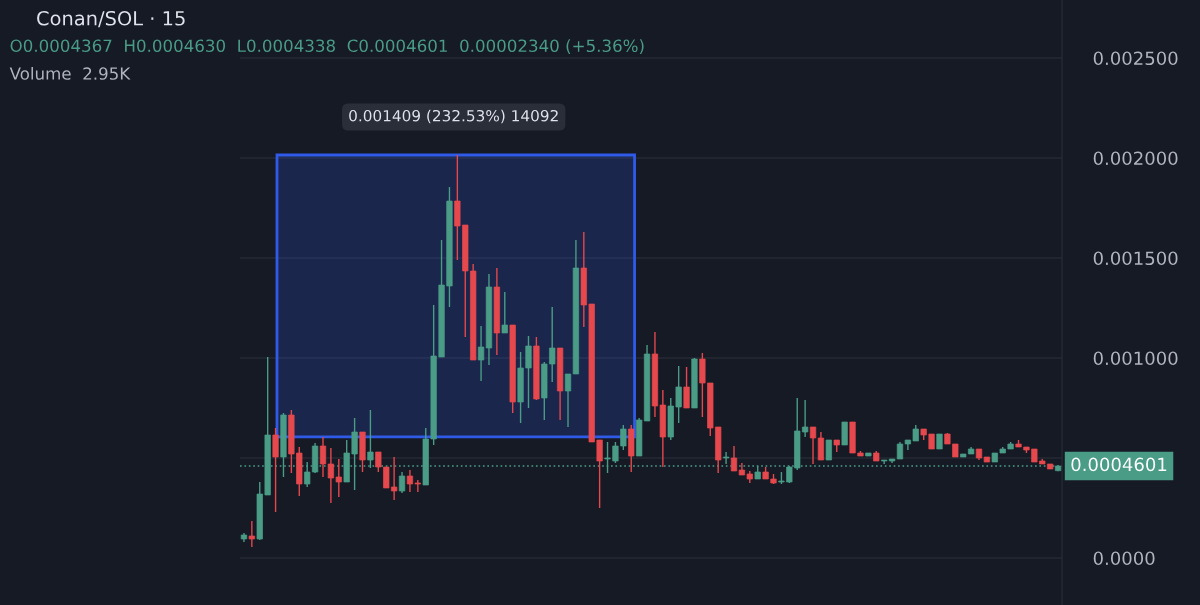  I want to click on text: Volume 2.95K, so click(70, 73).